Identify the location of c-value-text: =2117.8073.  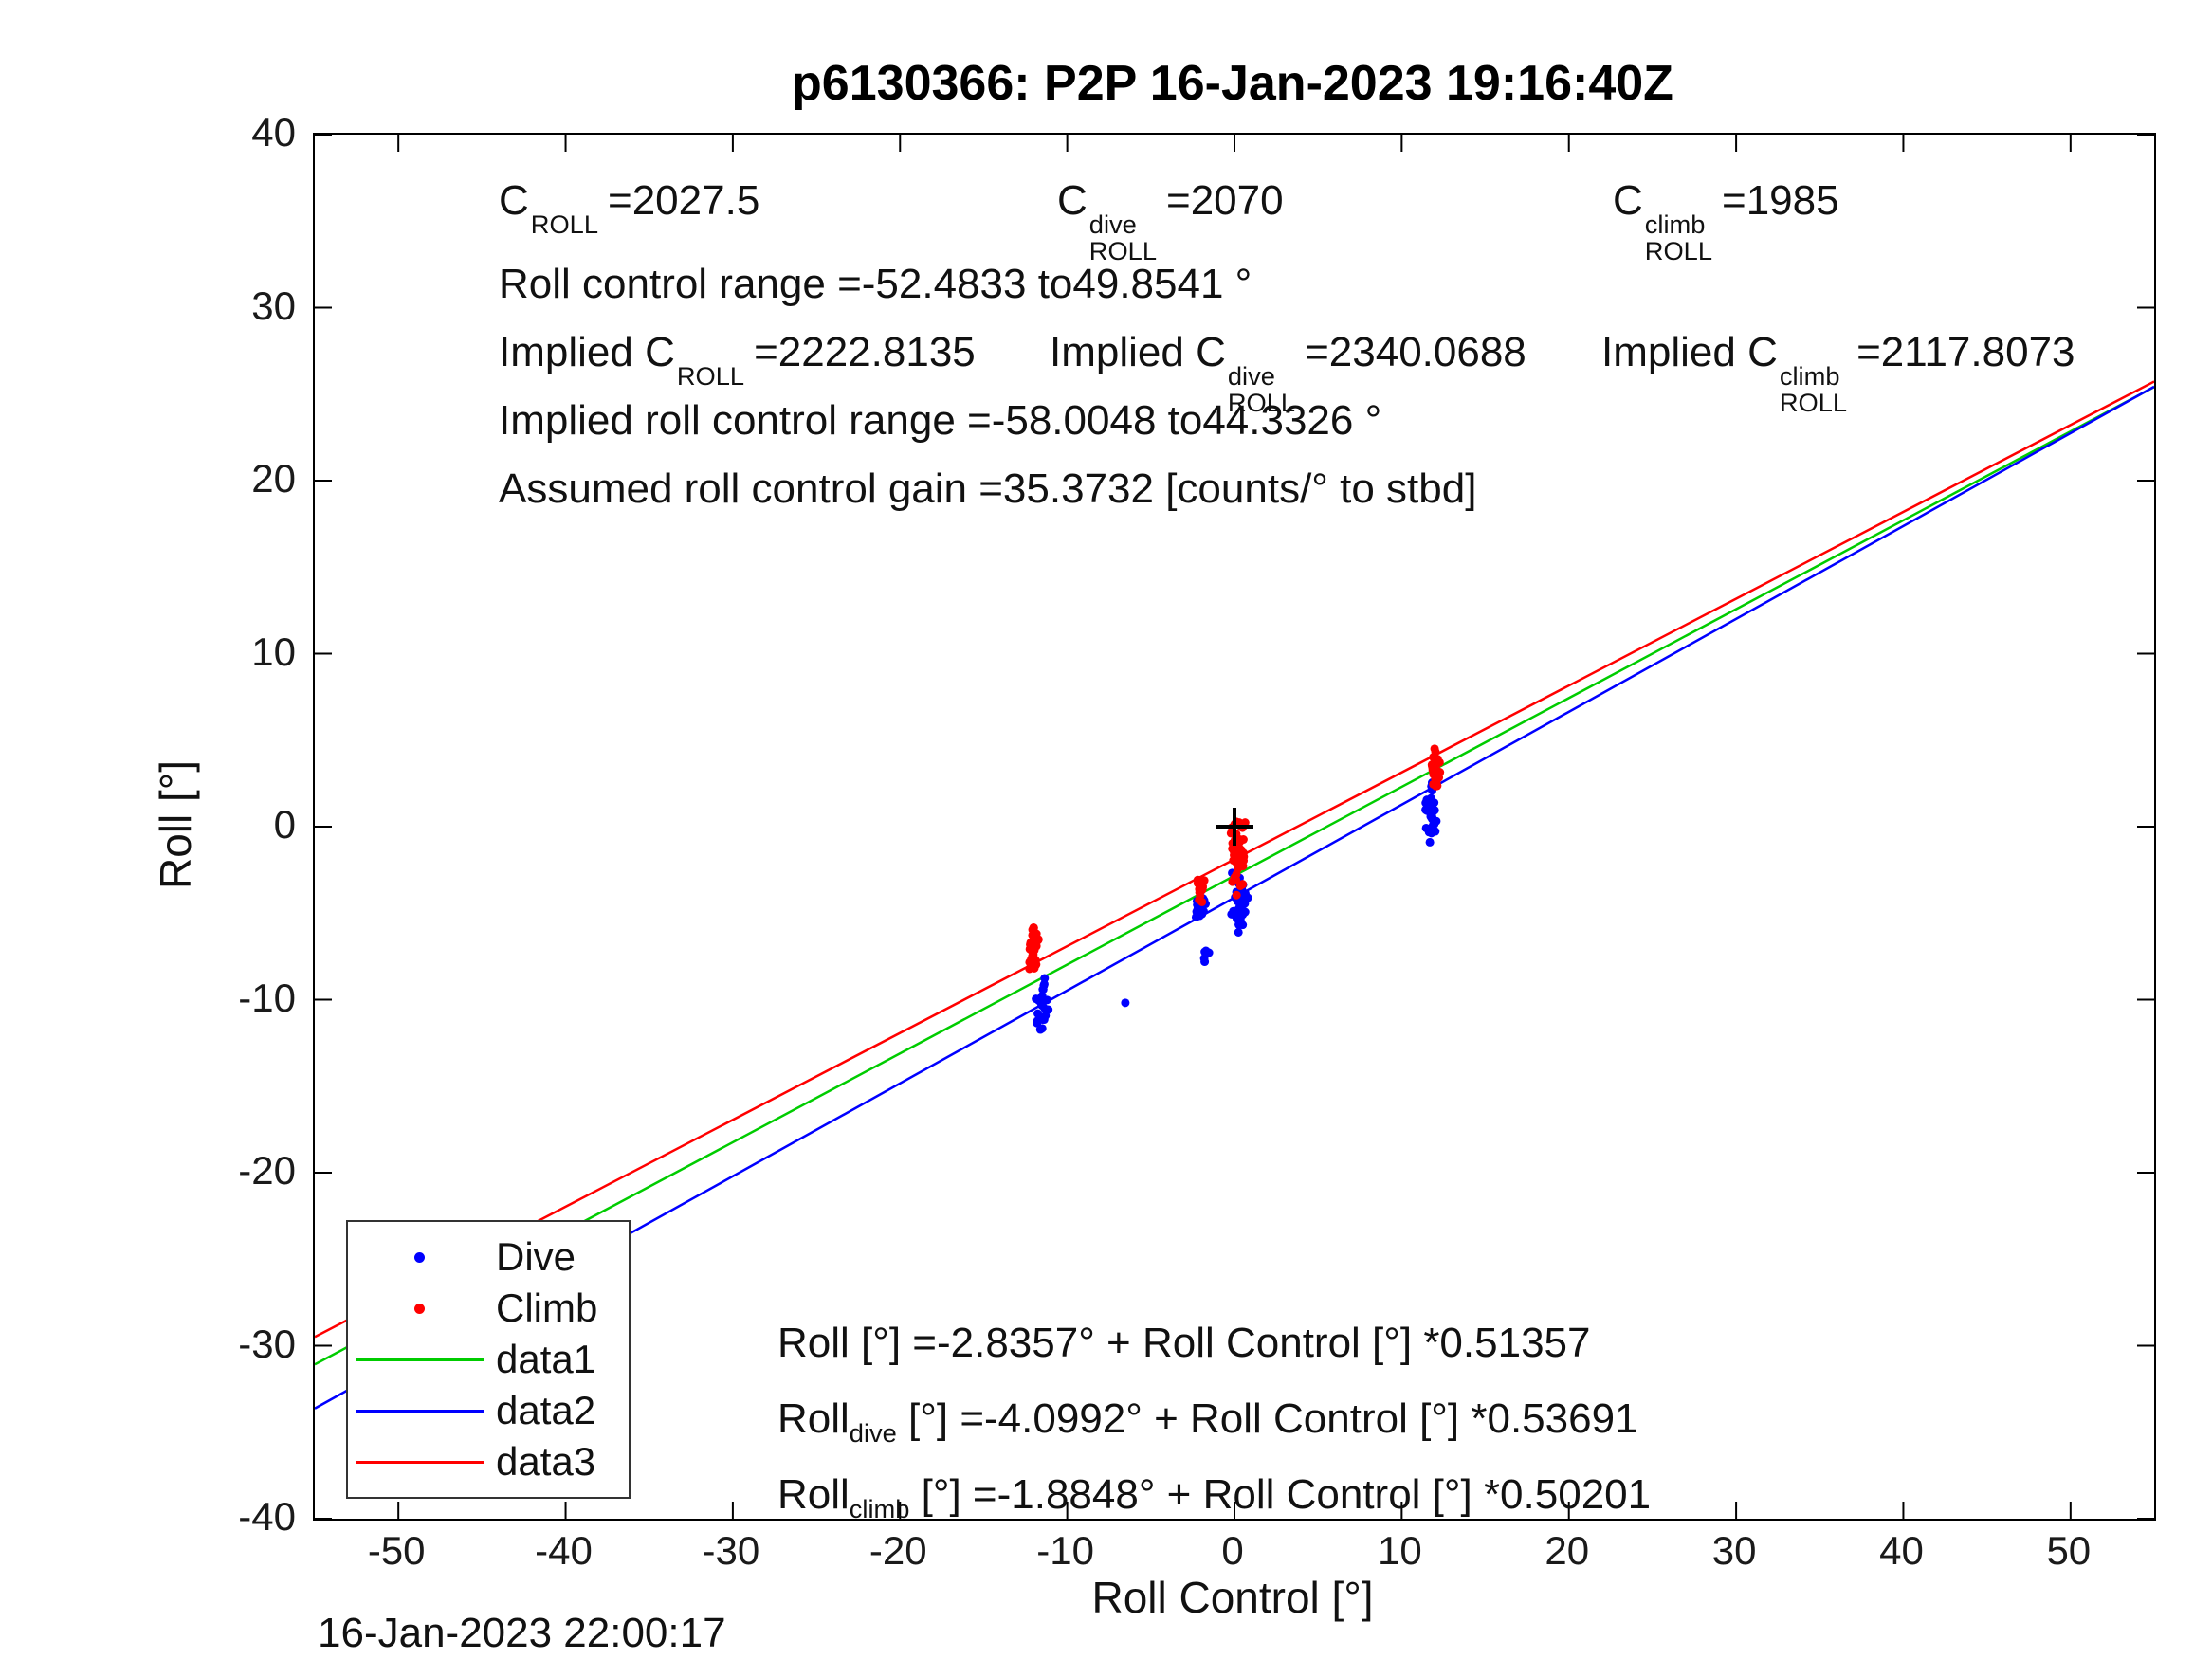
(1965, 352).